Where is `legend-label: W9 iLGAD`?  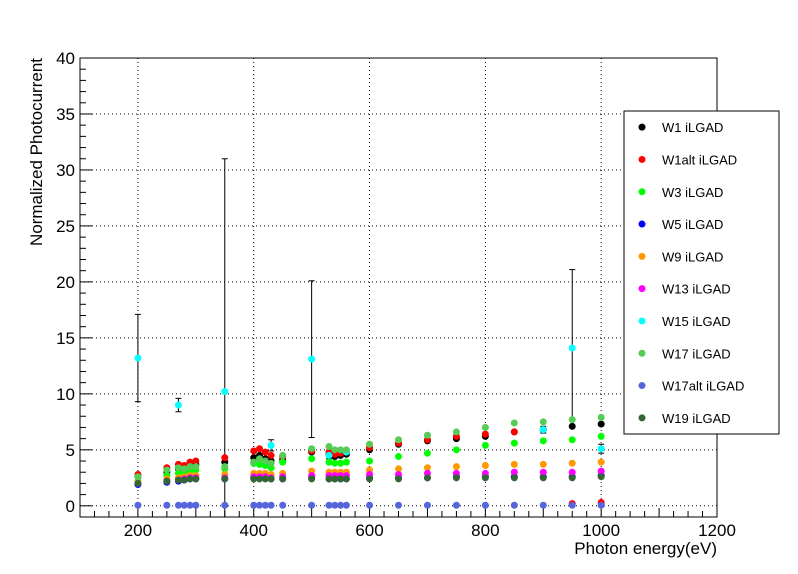 legend-label: W9 iLGAD is located at coordinates (692, 256).